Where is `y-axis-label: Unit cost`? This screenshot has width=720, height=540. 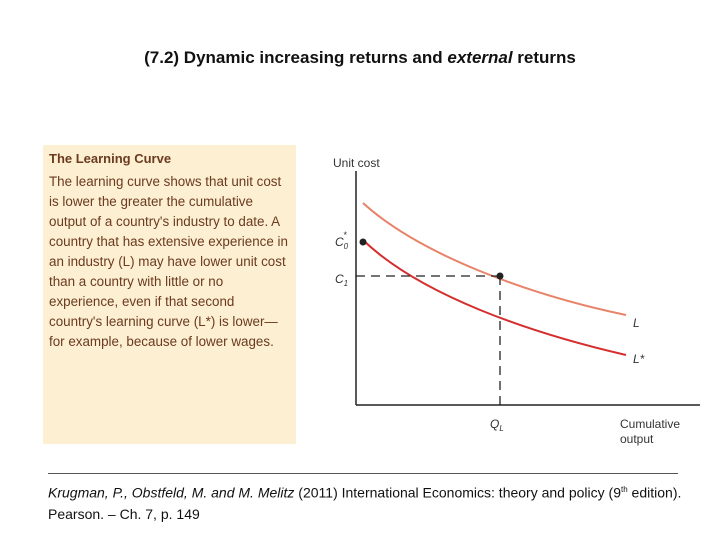 y-axis-label: Unit cost is located at coordinates (356, 163).